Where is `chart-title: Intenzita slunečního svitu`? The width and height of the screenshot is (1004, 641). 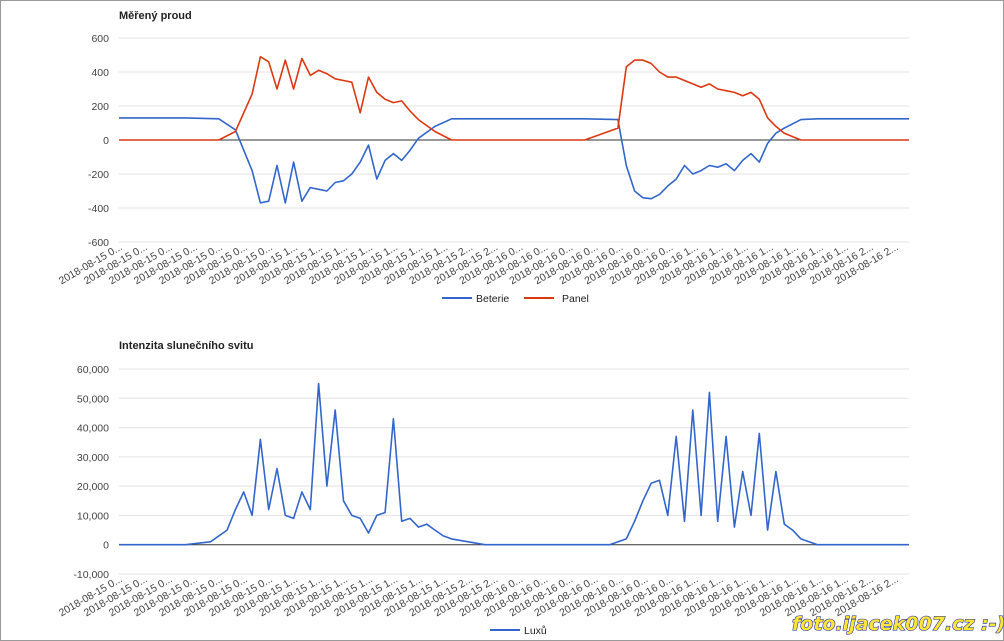 chart-title: Intenzita slunečního svitu is located at coordinates (186, 346).